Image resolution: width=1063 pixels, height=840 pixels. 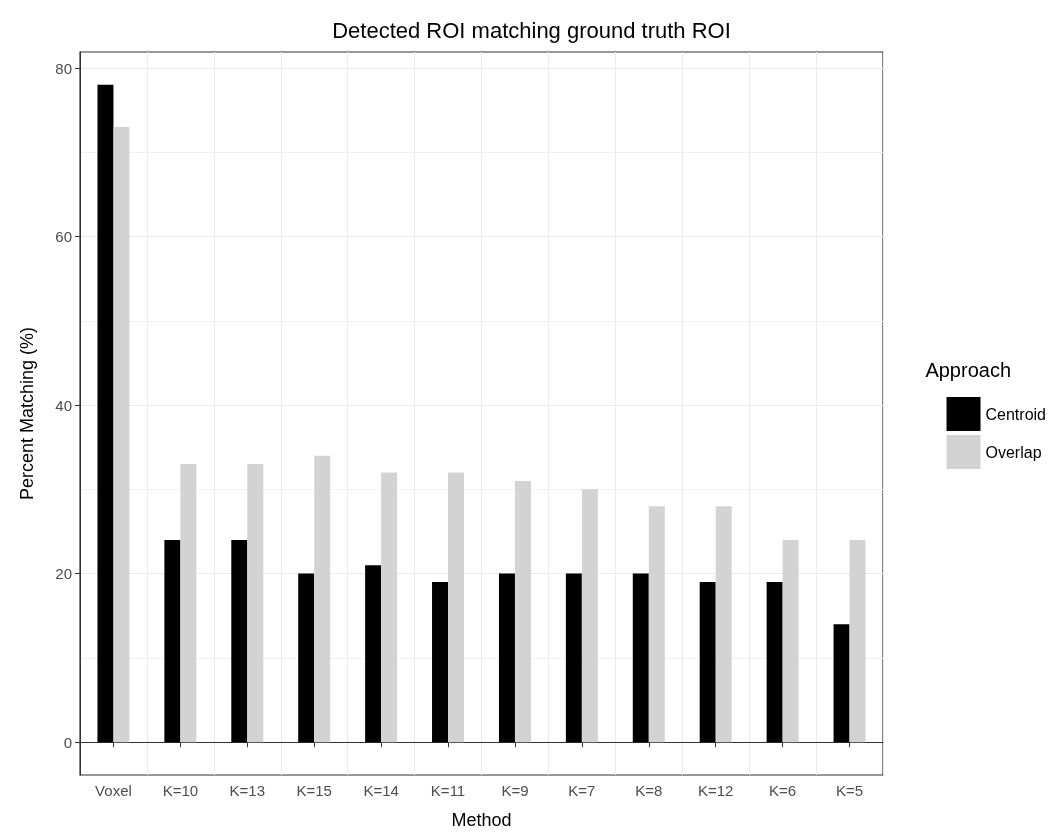 What do you see at coordinates (649, 790) in the screenshot?
I see `x-tick-label: K=8` at bounding box center [649, 790].